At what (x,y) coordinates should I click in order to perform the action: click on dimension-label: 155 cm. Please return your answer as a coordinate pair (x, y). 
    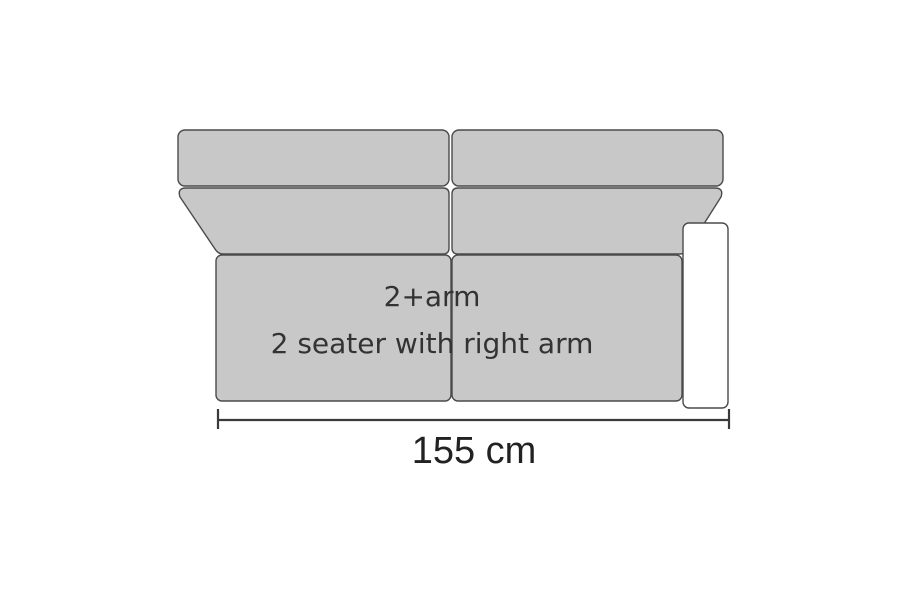
    Looking at the image, I should click on (474, 451).